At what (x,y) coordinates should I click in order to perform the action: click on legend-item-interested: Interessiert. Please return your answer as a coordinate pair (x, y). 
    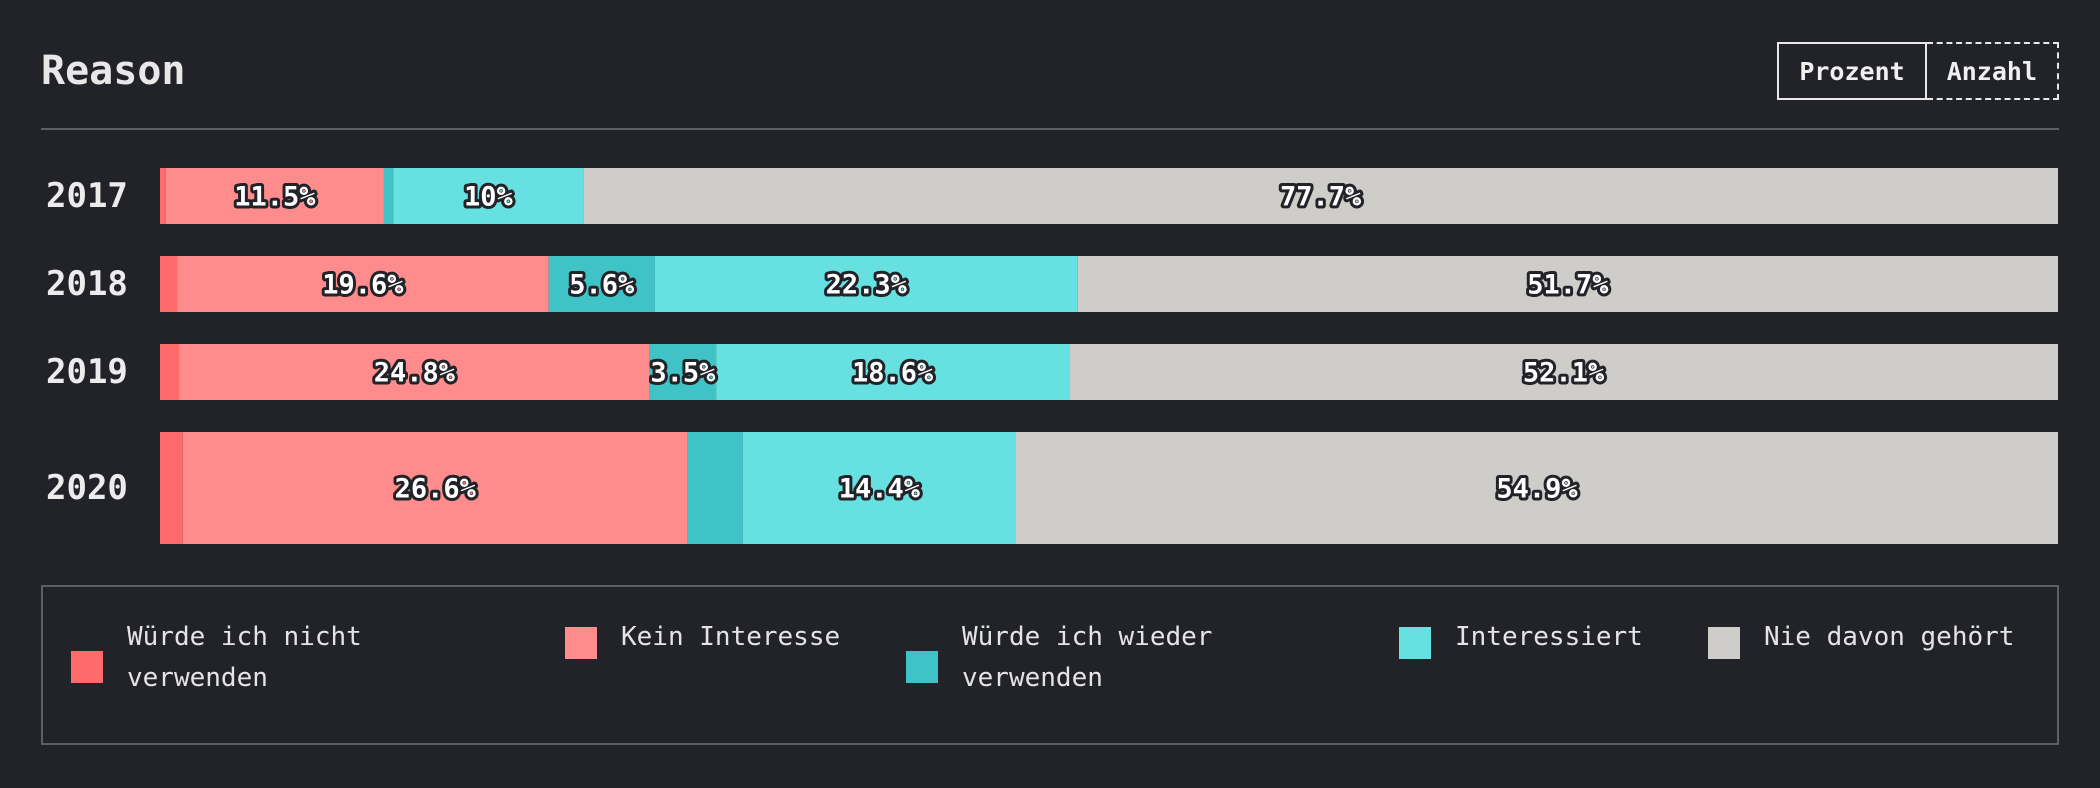
    Looking at the image, I should click on (1521, 640).